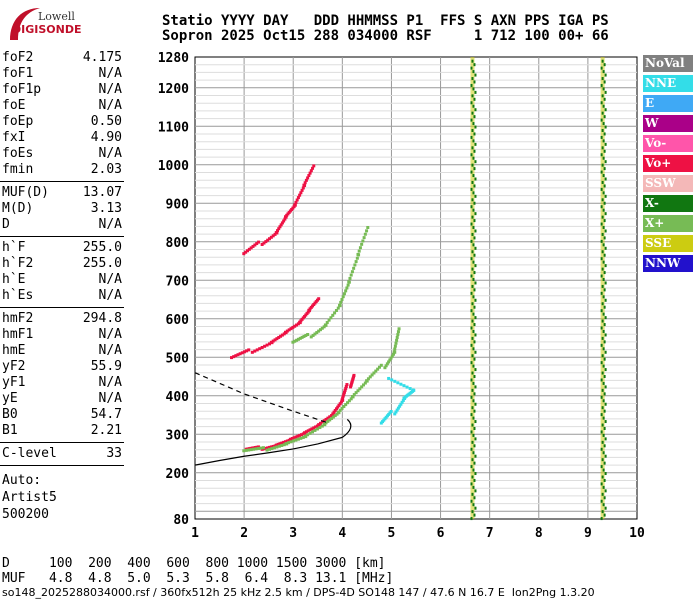 This screenshot has width=700, height=600. I want to click on x-tick-label: 4, so click(342, 533).